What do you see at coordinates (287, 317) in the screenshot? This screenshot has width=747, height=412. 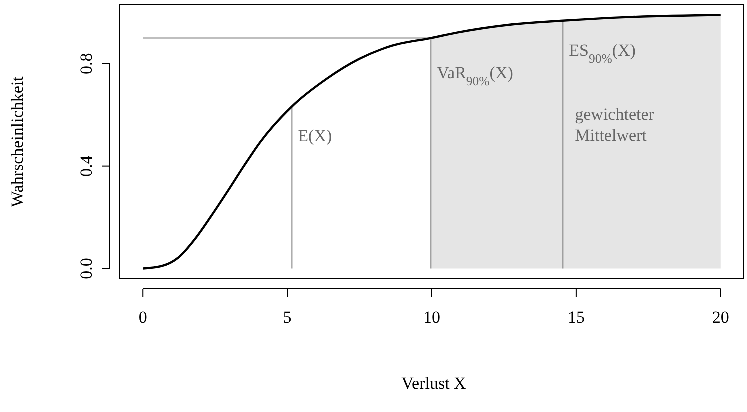 I see `x-tick-label: 5` at bounding box center [287, 317].